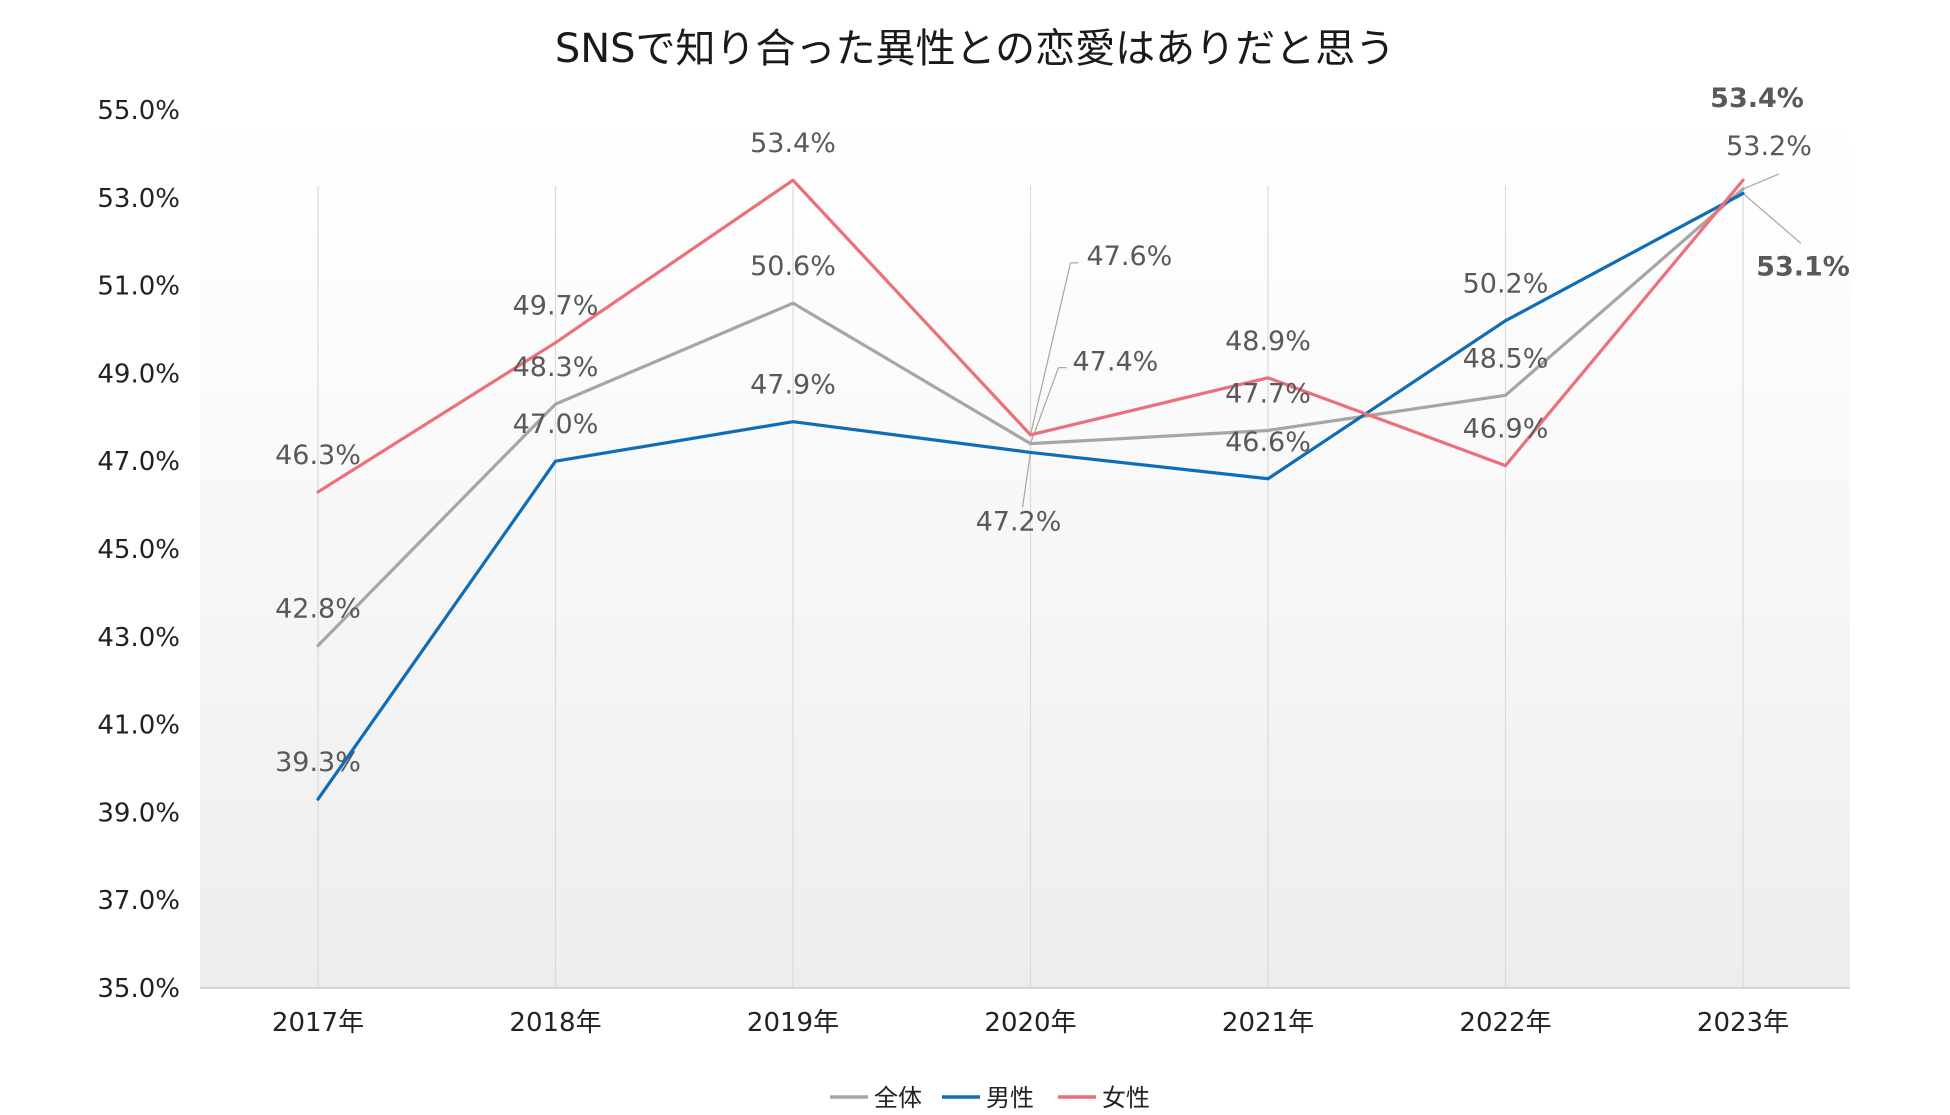 Image resolution: width=1950 pixels, height=1115 pixels. What do you see at coordinates (318, 455) in the screenshot?
I see `data-label-female: 46.3%` at bounding box center [318, 455].